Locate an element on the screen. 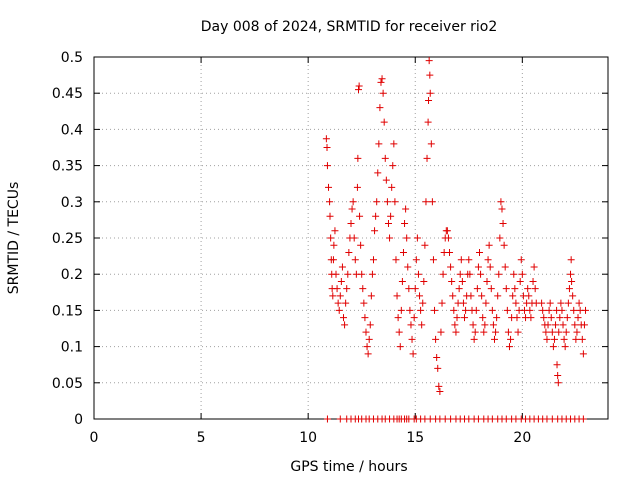 The height and width of the screenshot is (480, 640). y-tick-label: 0 is located at coordinates (78, 420).